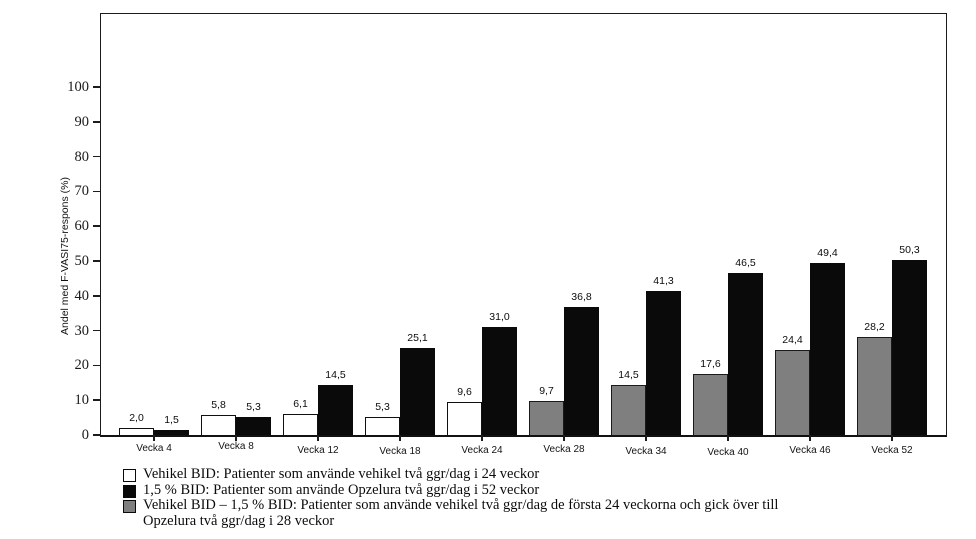 The width and height of the screenshot is (976, 539). I want to click on y-axis-tick-label: 70, so click(82, 191).